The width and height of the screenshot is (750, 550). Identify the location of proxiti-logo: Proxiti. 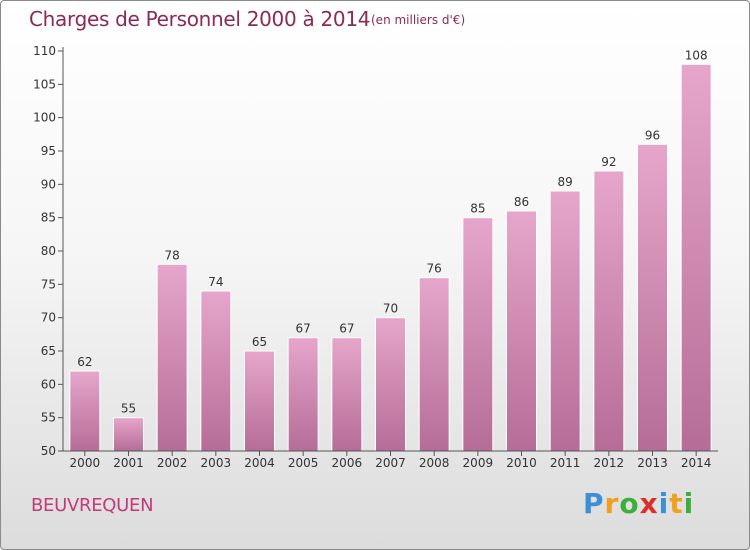
(638, 503).